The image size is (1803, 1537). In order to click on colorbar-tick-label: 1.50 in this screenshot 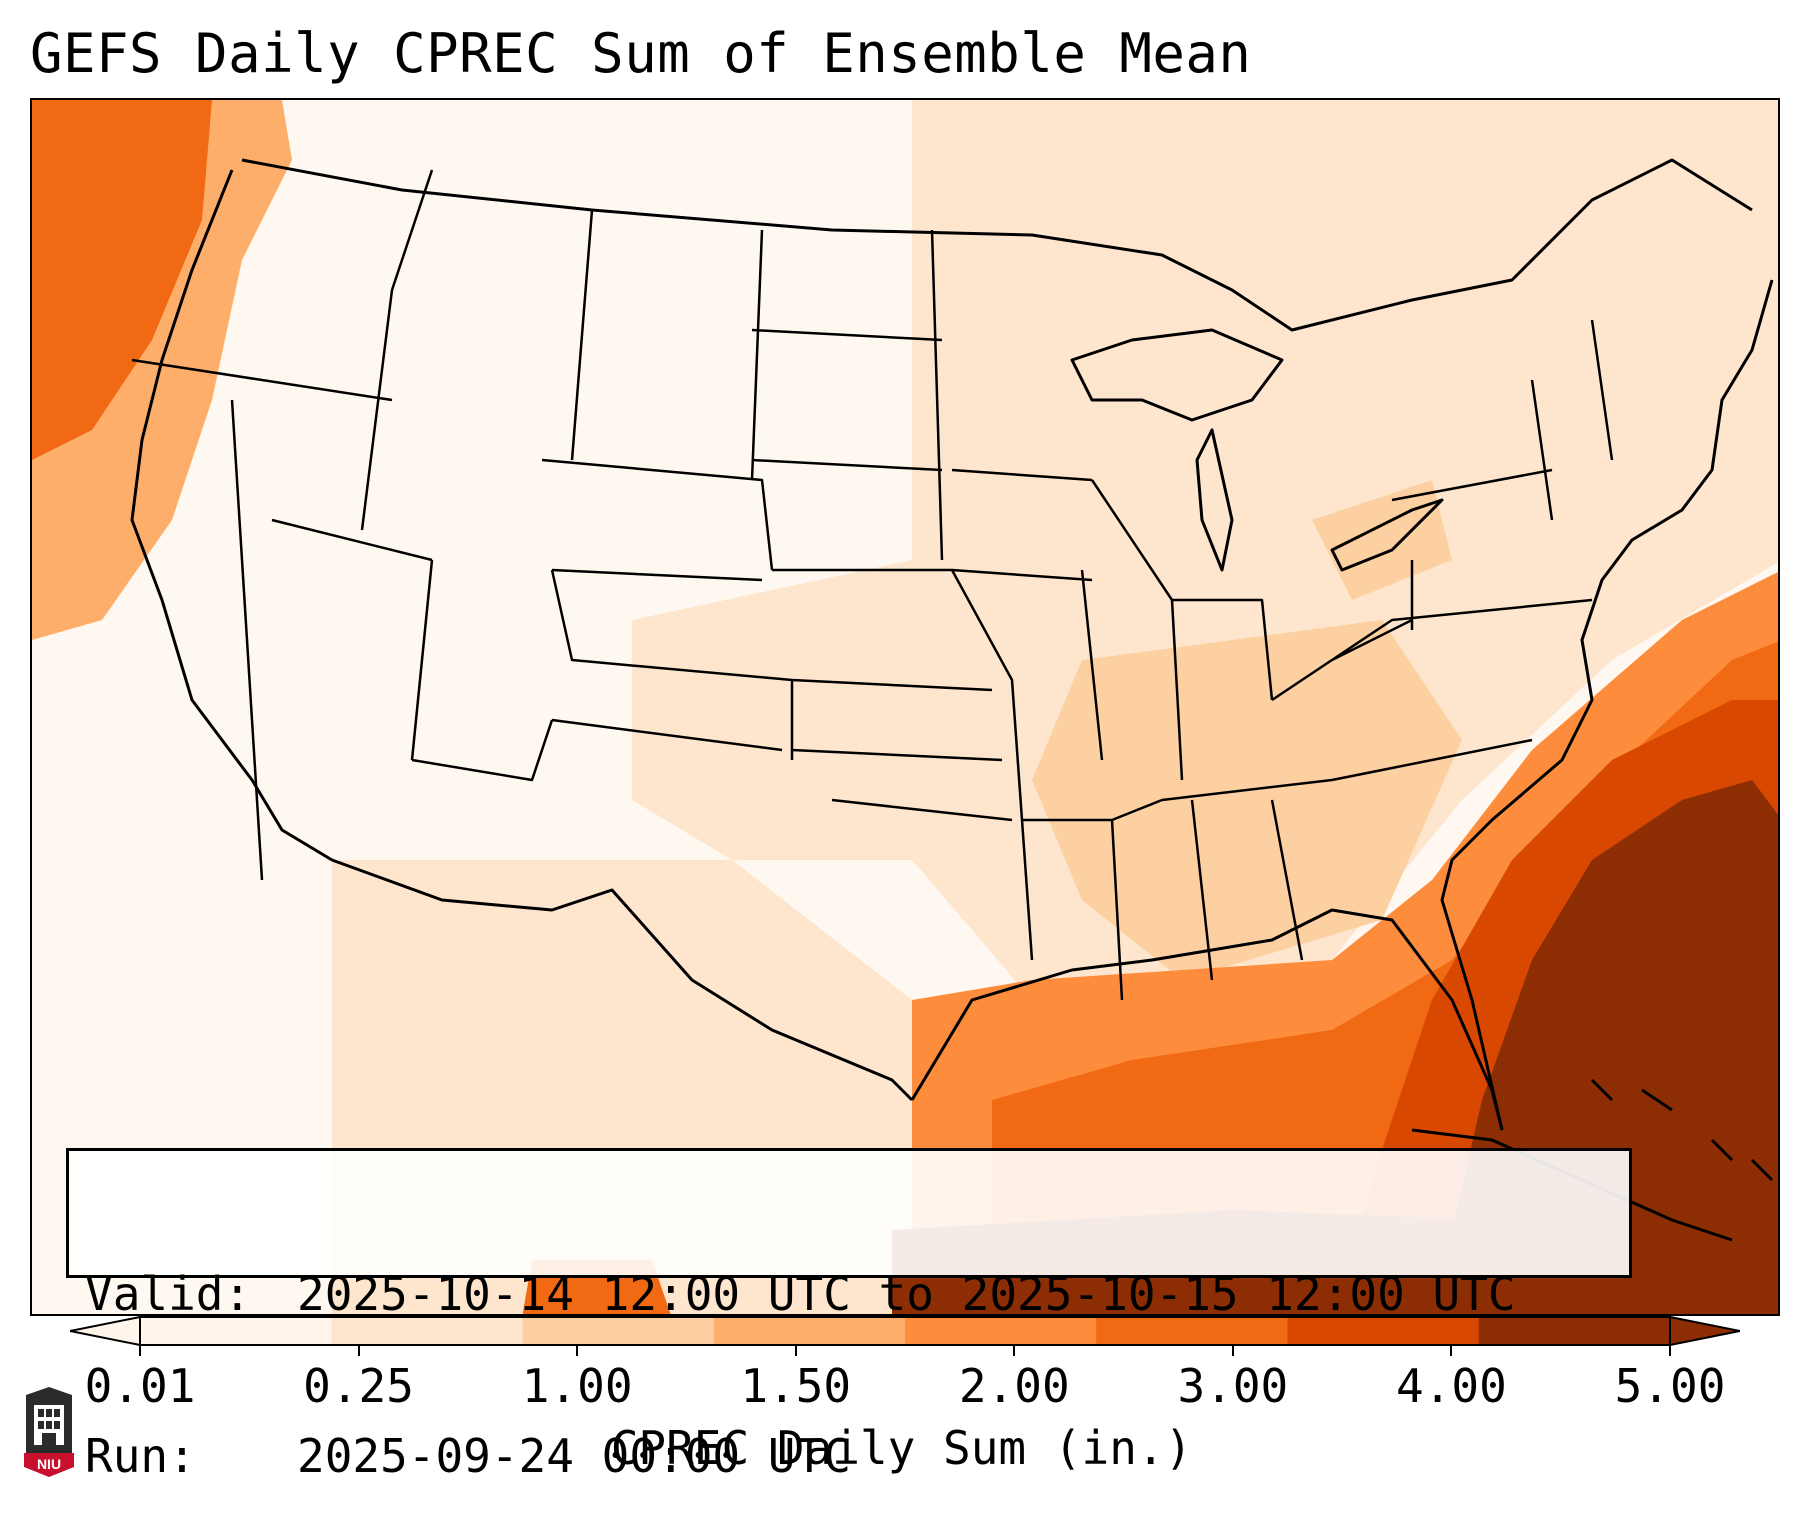, I will do `click(796, 1386)`.